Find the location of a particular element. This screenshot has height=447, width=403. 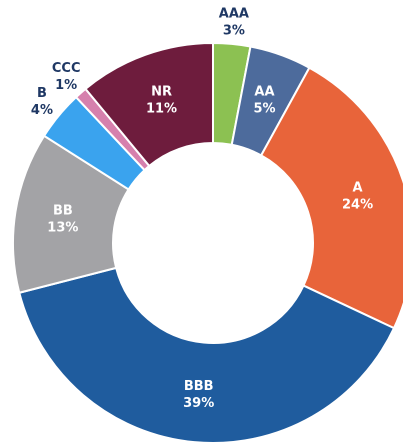

slice-label: NR is located at coordinates (161, 91).